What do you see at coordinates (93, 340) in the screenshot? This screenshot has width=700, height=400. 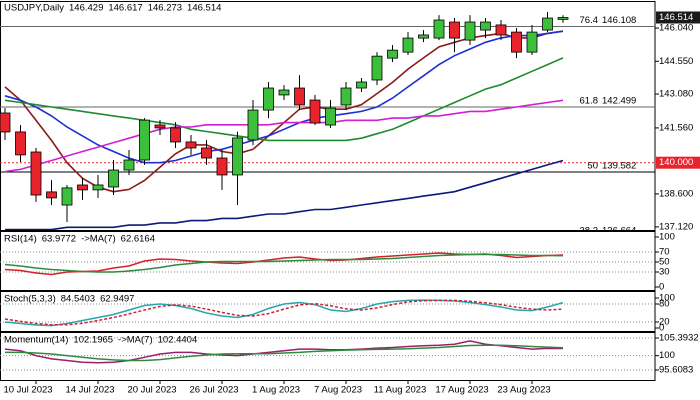 I see `indicator-label: 102.1965` at bounding box center [93, 340].